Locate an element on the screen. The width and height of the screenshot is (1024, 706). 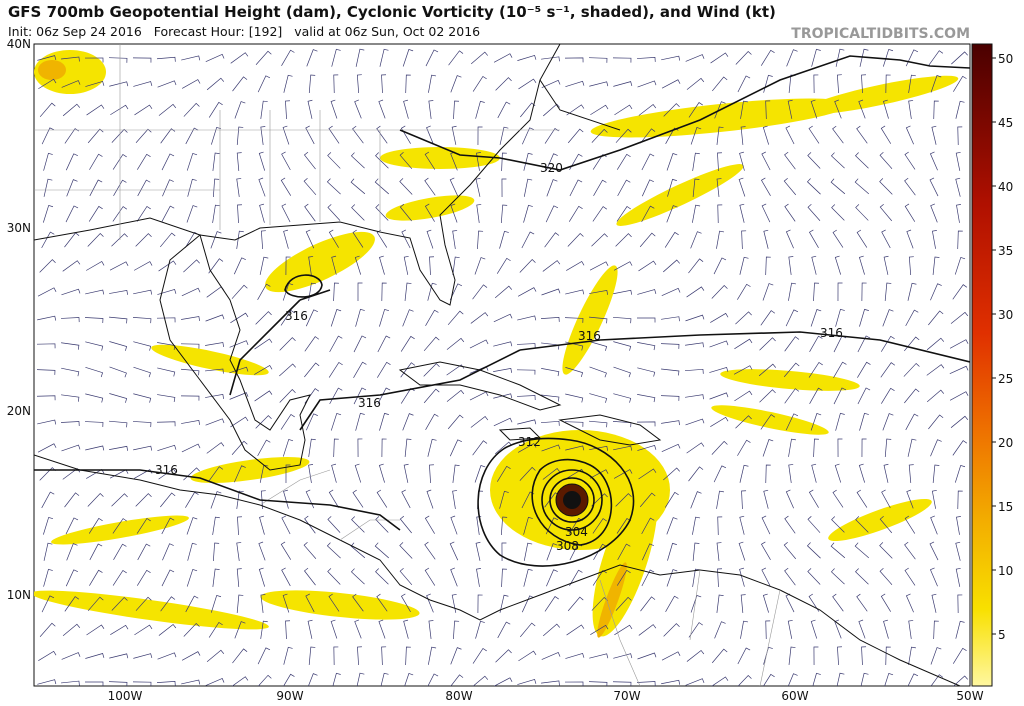
colorbar-tick-label: 40 is located at coordinates (1005, 187).